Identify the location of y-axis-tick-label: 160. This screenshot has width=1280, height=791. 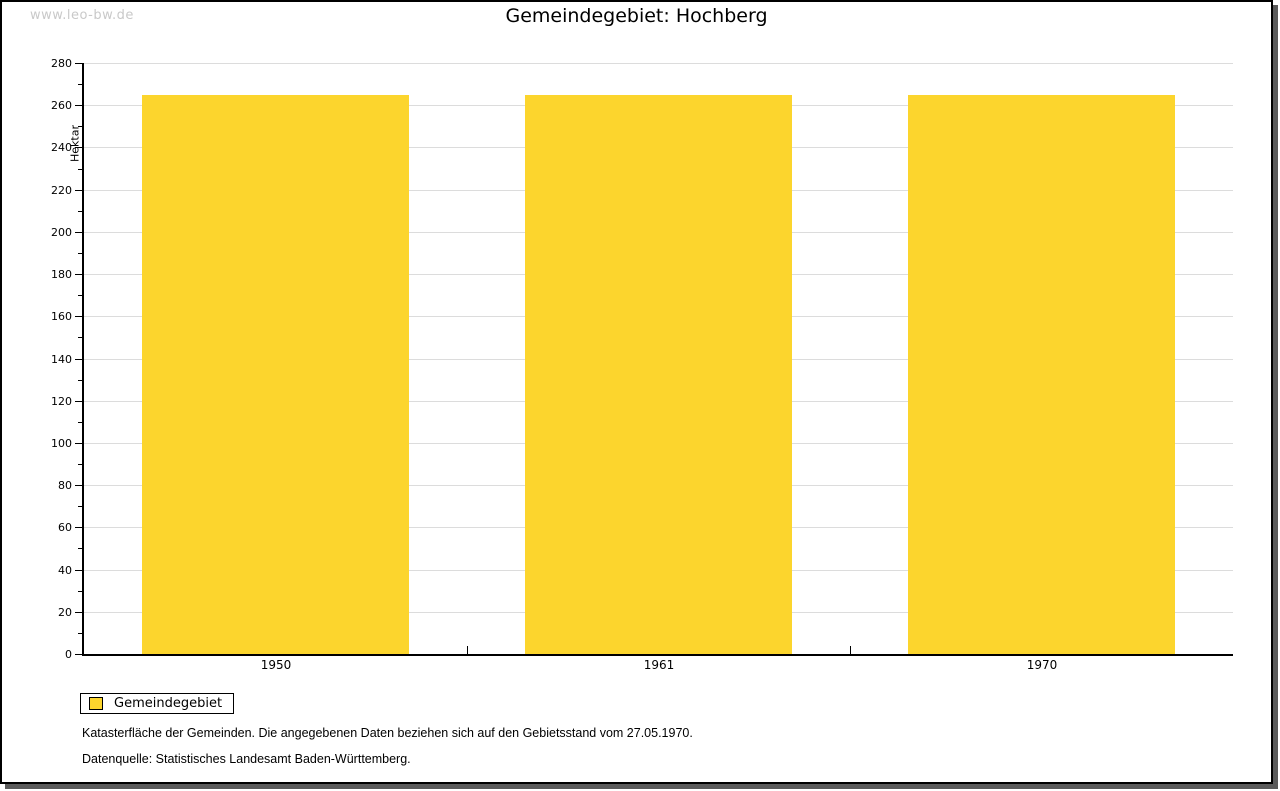
(61, 316).